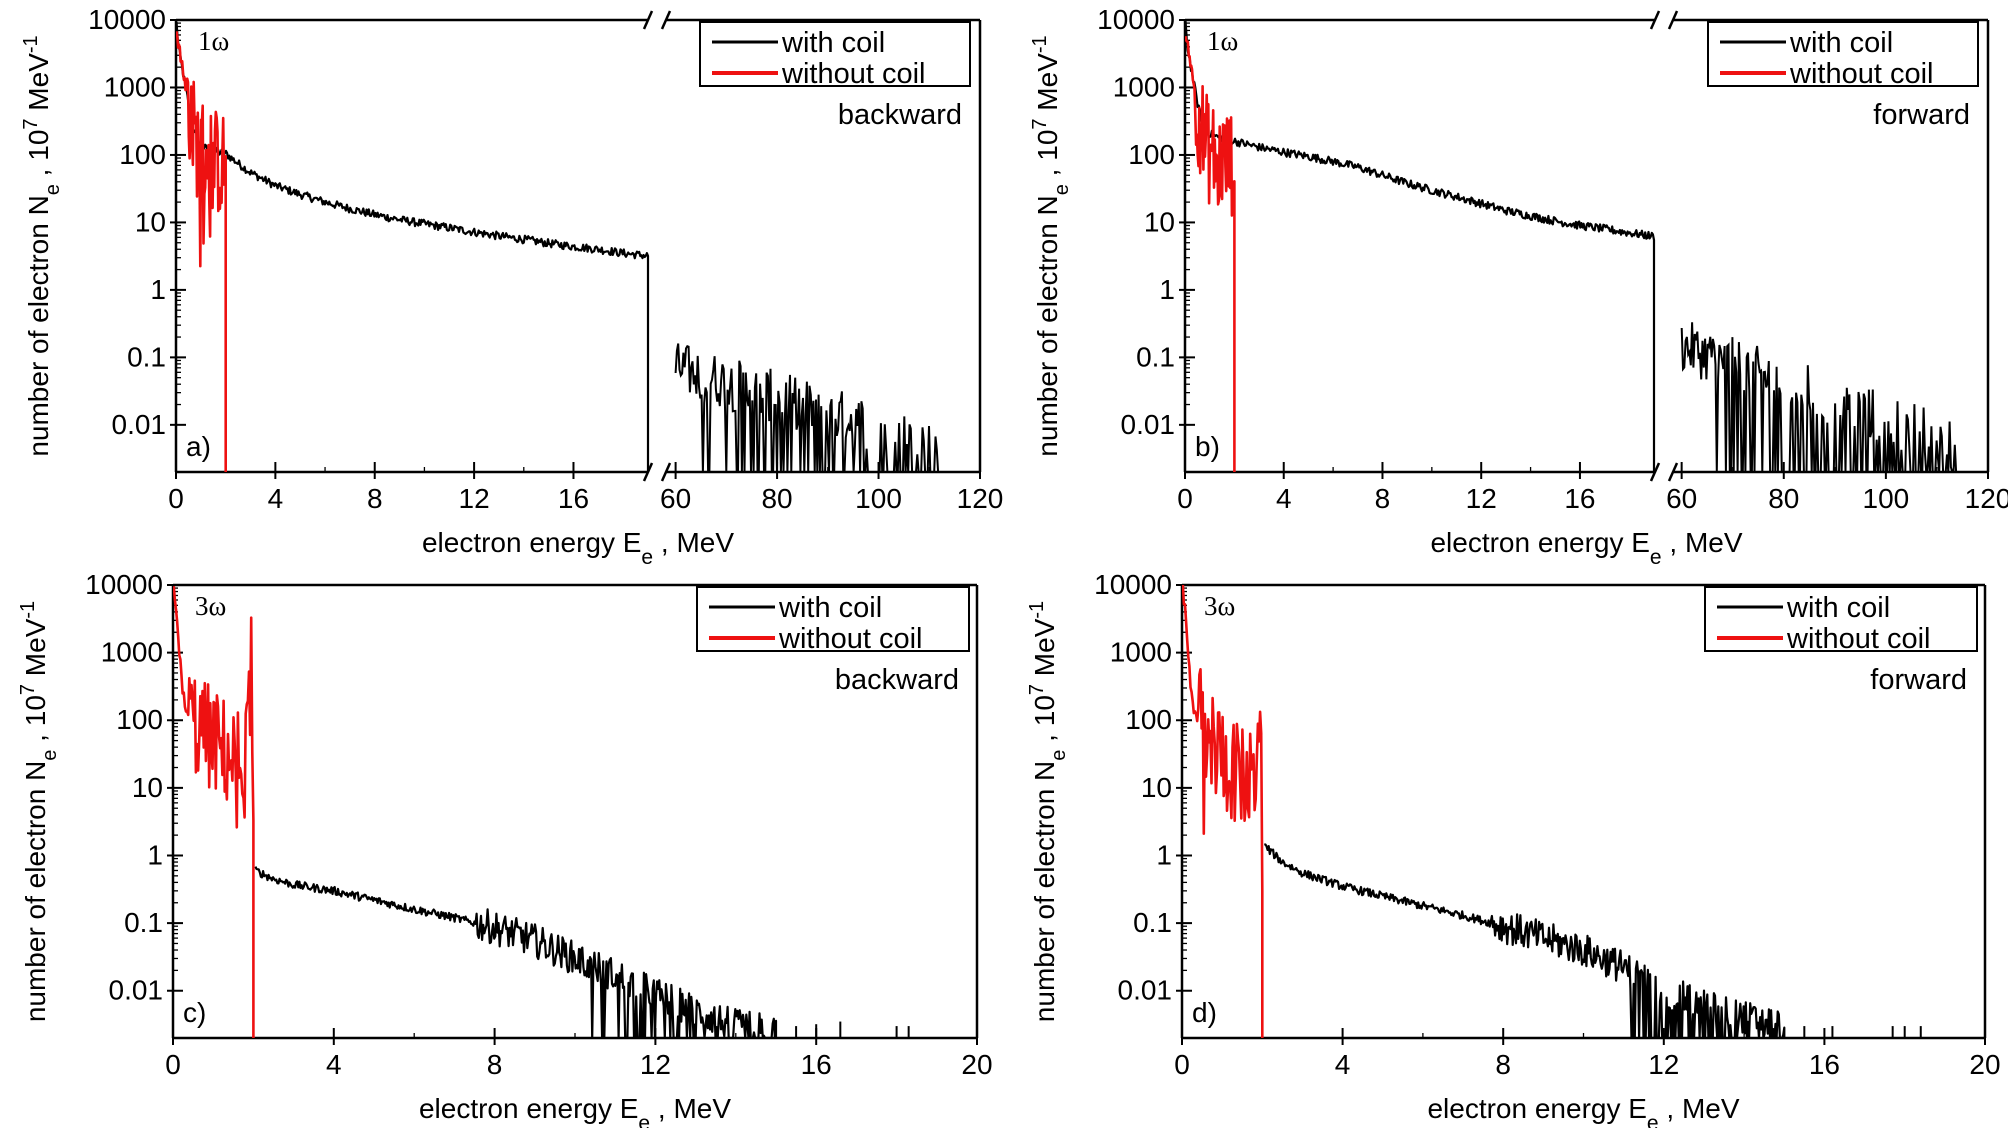 The height and width of the screenshot is (1128, 2008). Describe the element at coordinates (194, 1012) in the screenshot. I see `panel-label: c)` at that location.